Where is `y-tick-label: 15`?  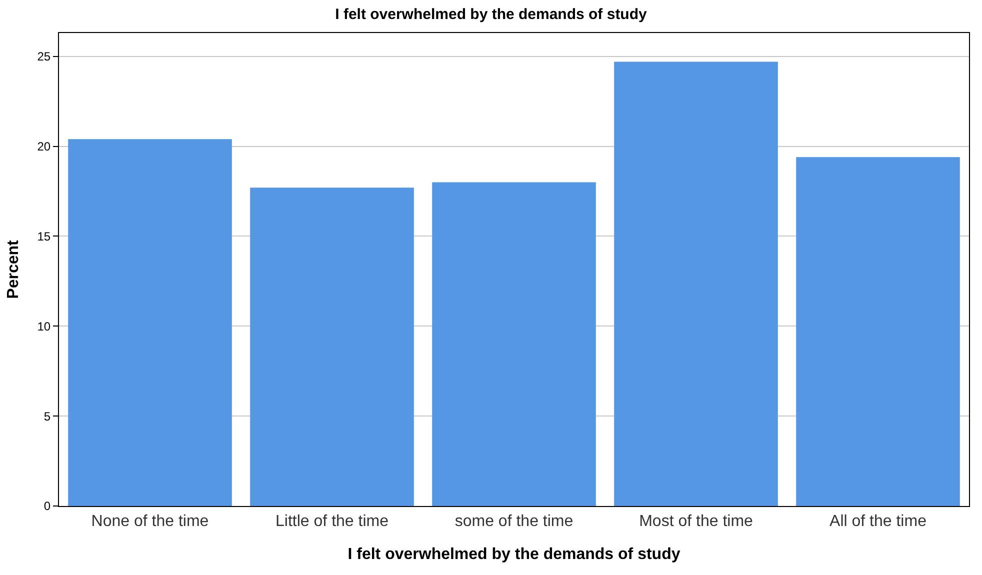
y-tick-label: 15 is located at coordinates (44, 236).